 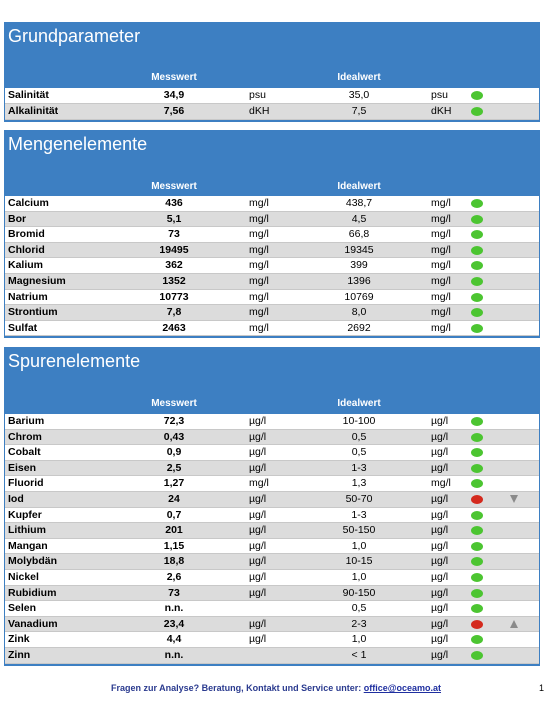 What do you see at coordinates (359, 514) in the screenshot?
I see `cell: 1-3` at bounding box center [359, 514].